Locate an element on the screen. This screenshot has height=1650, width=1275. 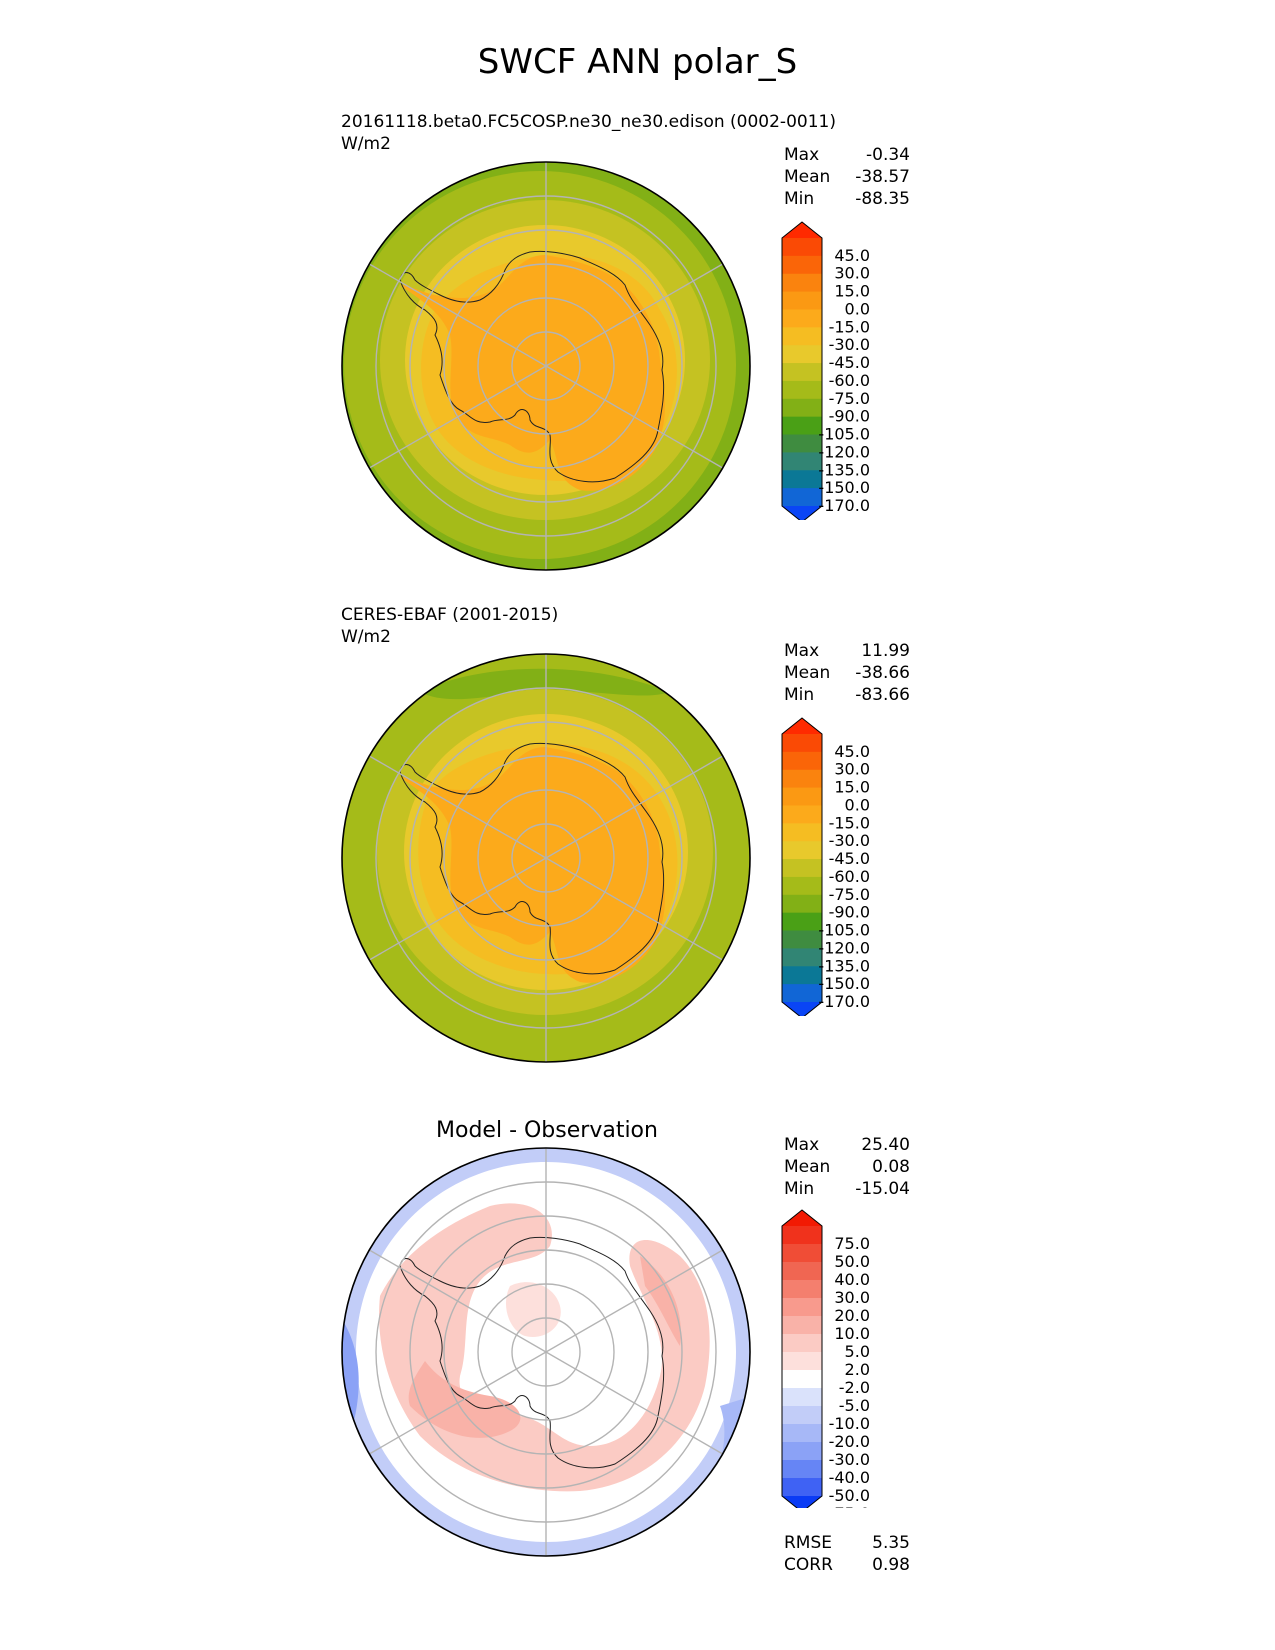
colorbar-tick-label: -150.0 is located at coordinates (844, 487).